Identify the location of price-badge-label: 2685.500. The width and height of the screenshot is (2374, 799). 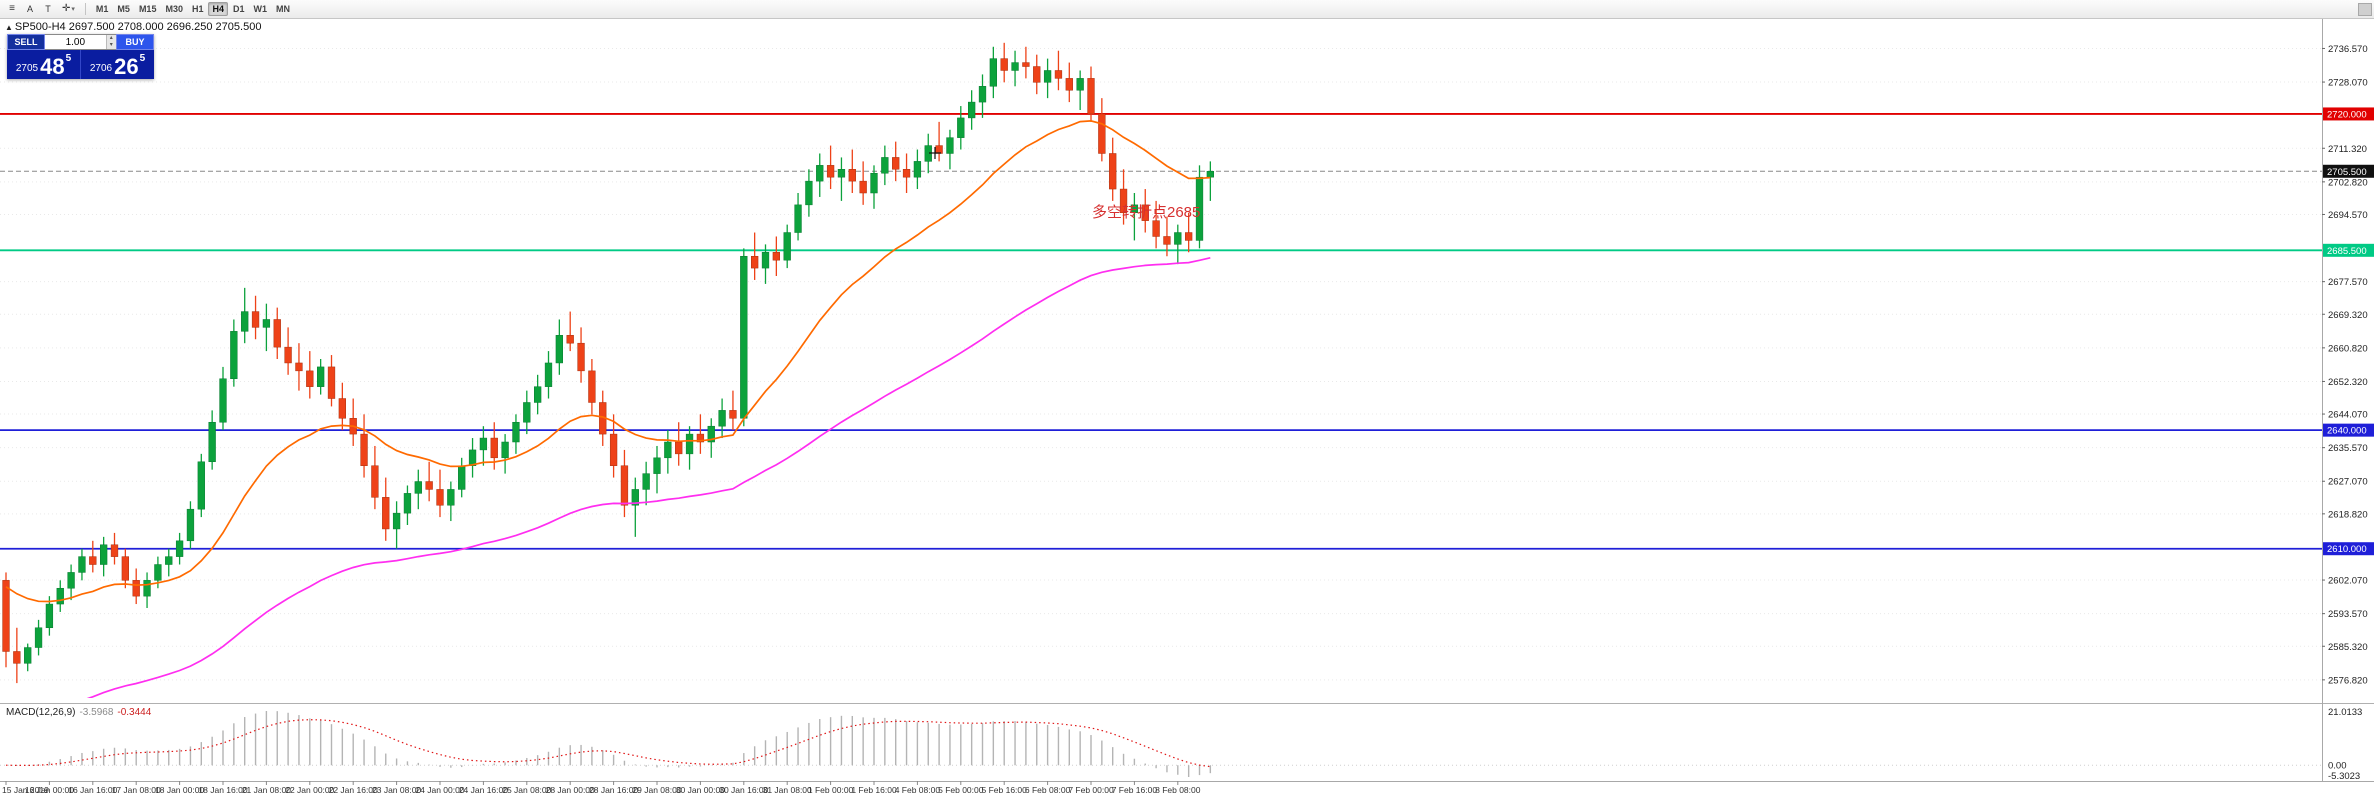
(2347, 251).